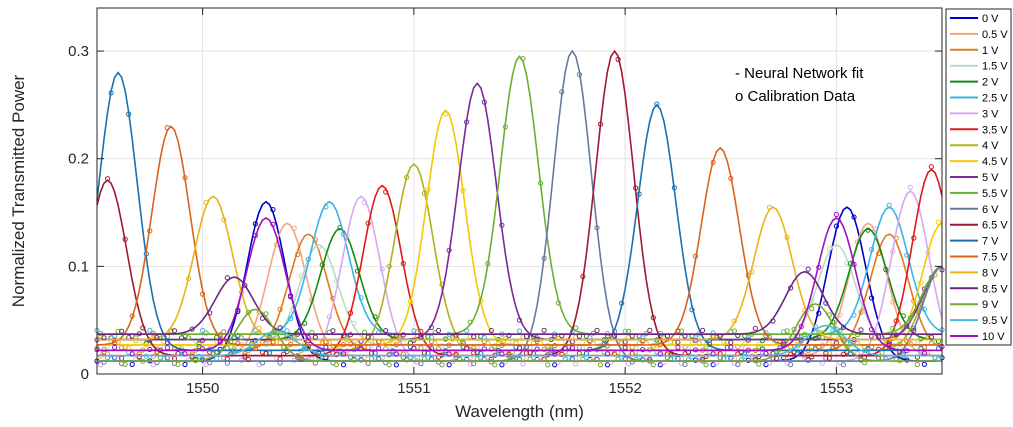 The width and height of the screenshot is (1013, 427). What do you see at coordinates (995, 226) in the screenshot?
I see `legend-label: 6.5 V` at bounding box center [995, 226].